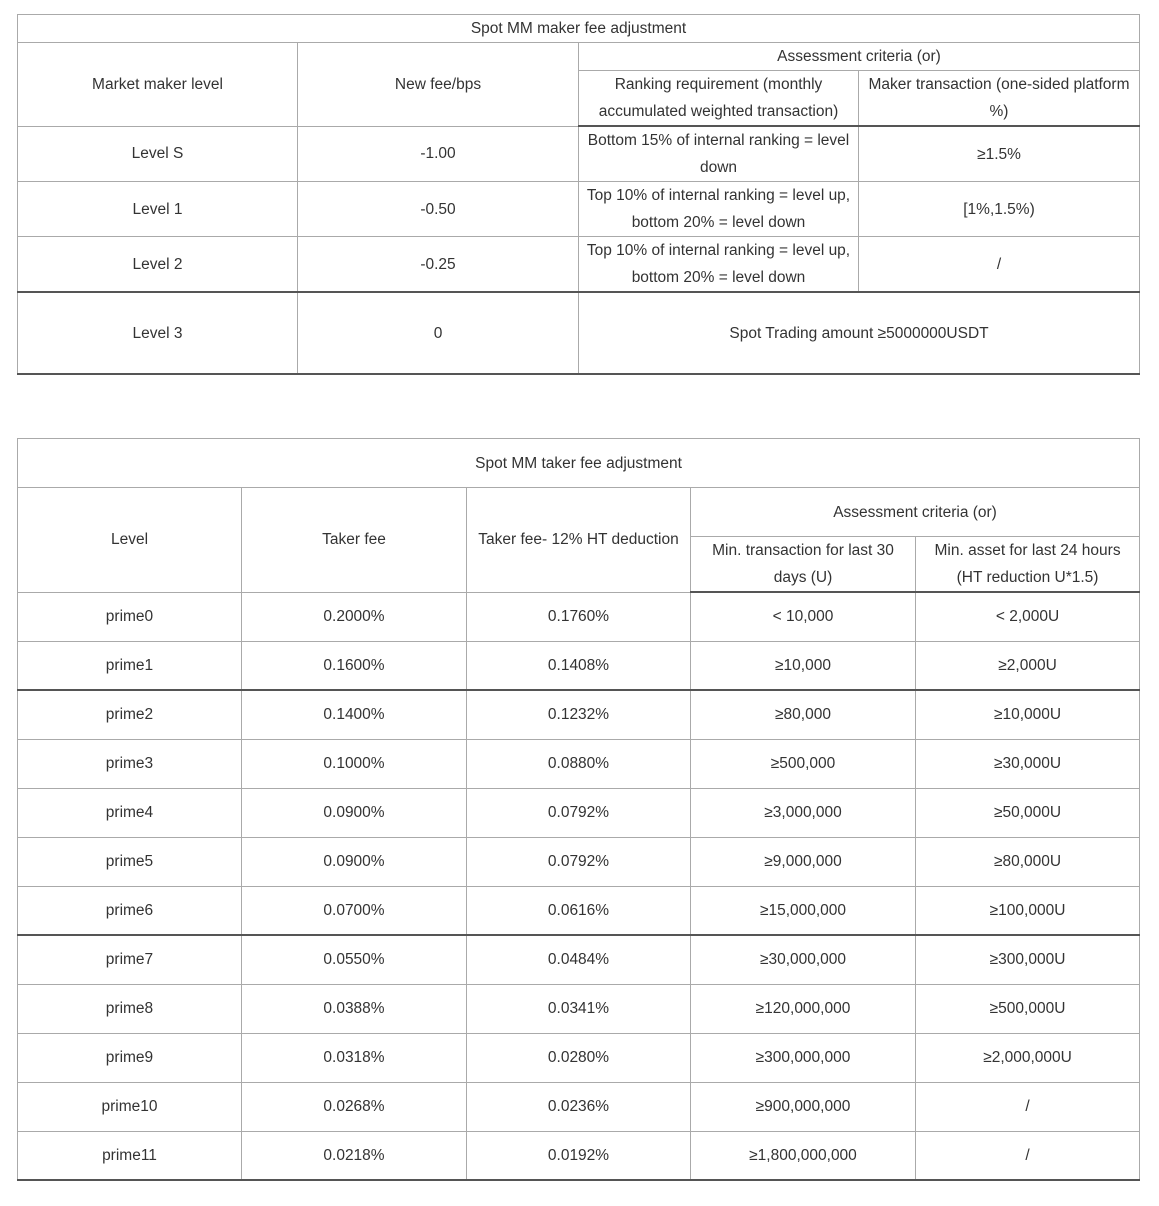  Describe the element at coordinates (803, 763) in the screenshot. I see `cell-min-tx: ≥500,000` at that location.